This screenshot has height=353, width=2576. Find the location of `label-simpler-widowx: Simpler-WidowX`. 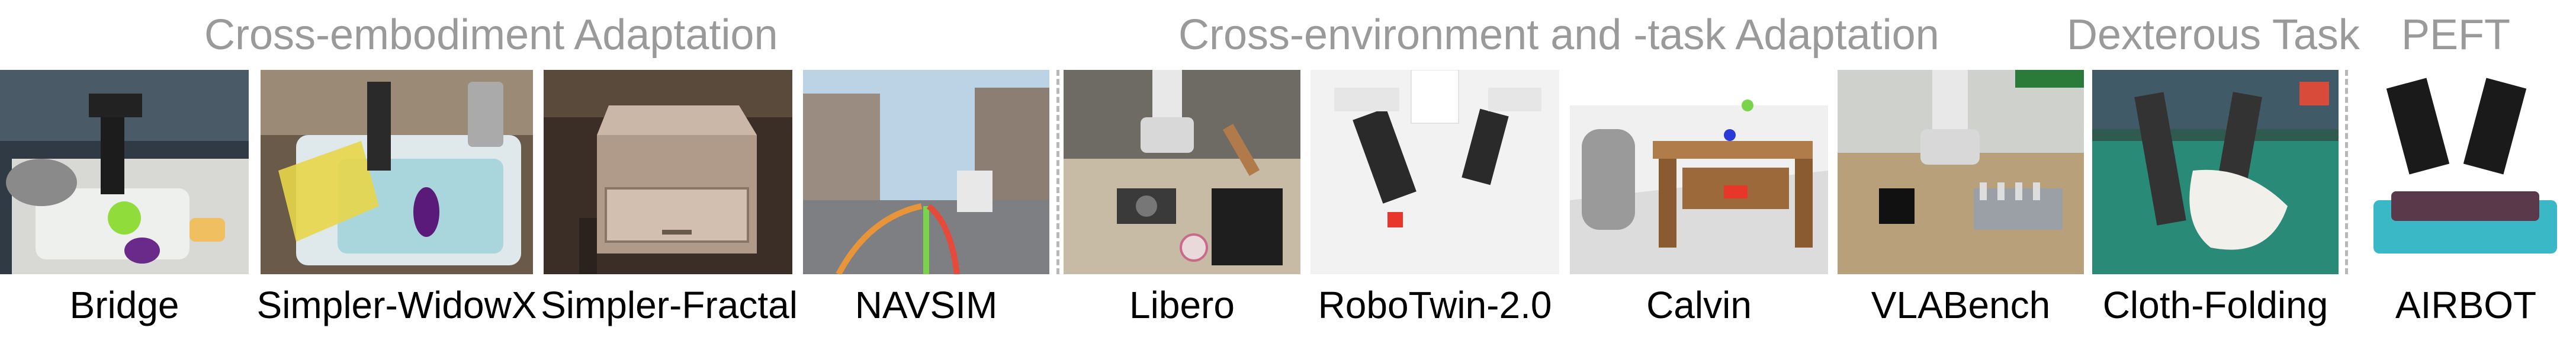

label-simpler-widowx: Simpler-WidowX is located at coordinates (396, 305).